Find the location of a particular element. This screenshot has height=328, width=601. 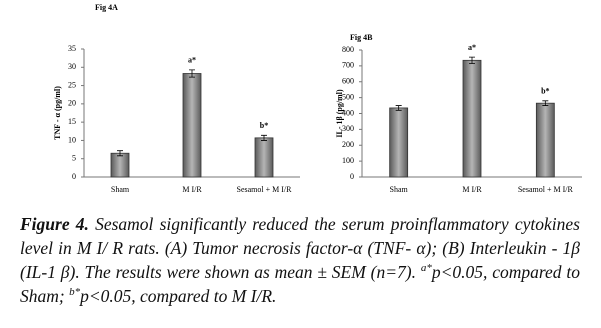

y-tick-label: 5 is located at coordinates (74, 158).